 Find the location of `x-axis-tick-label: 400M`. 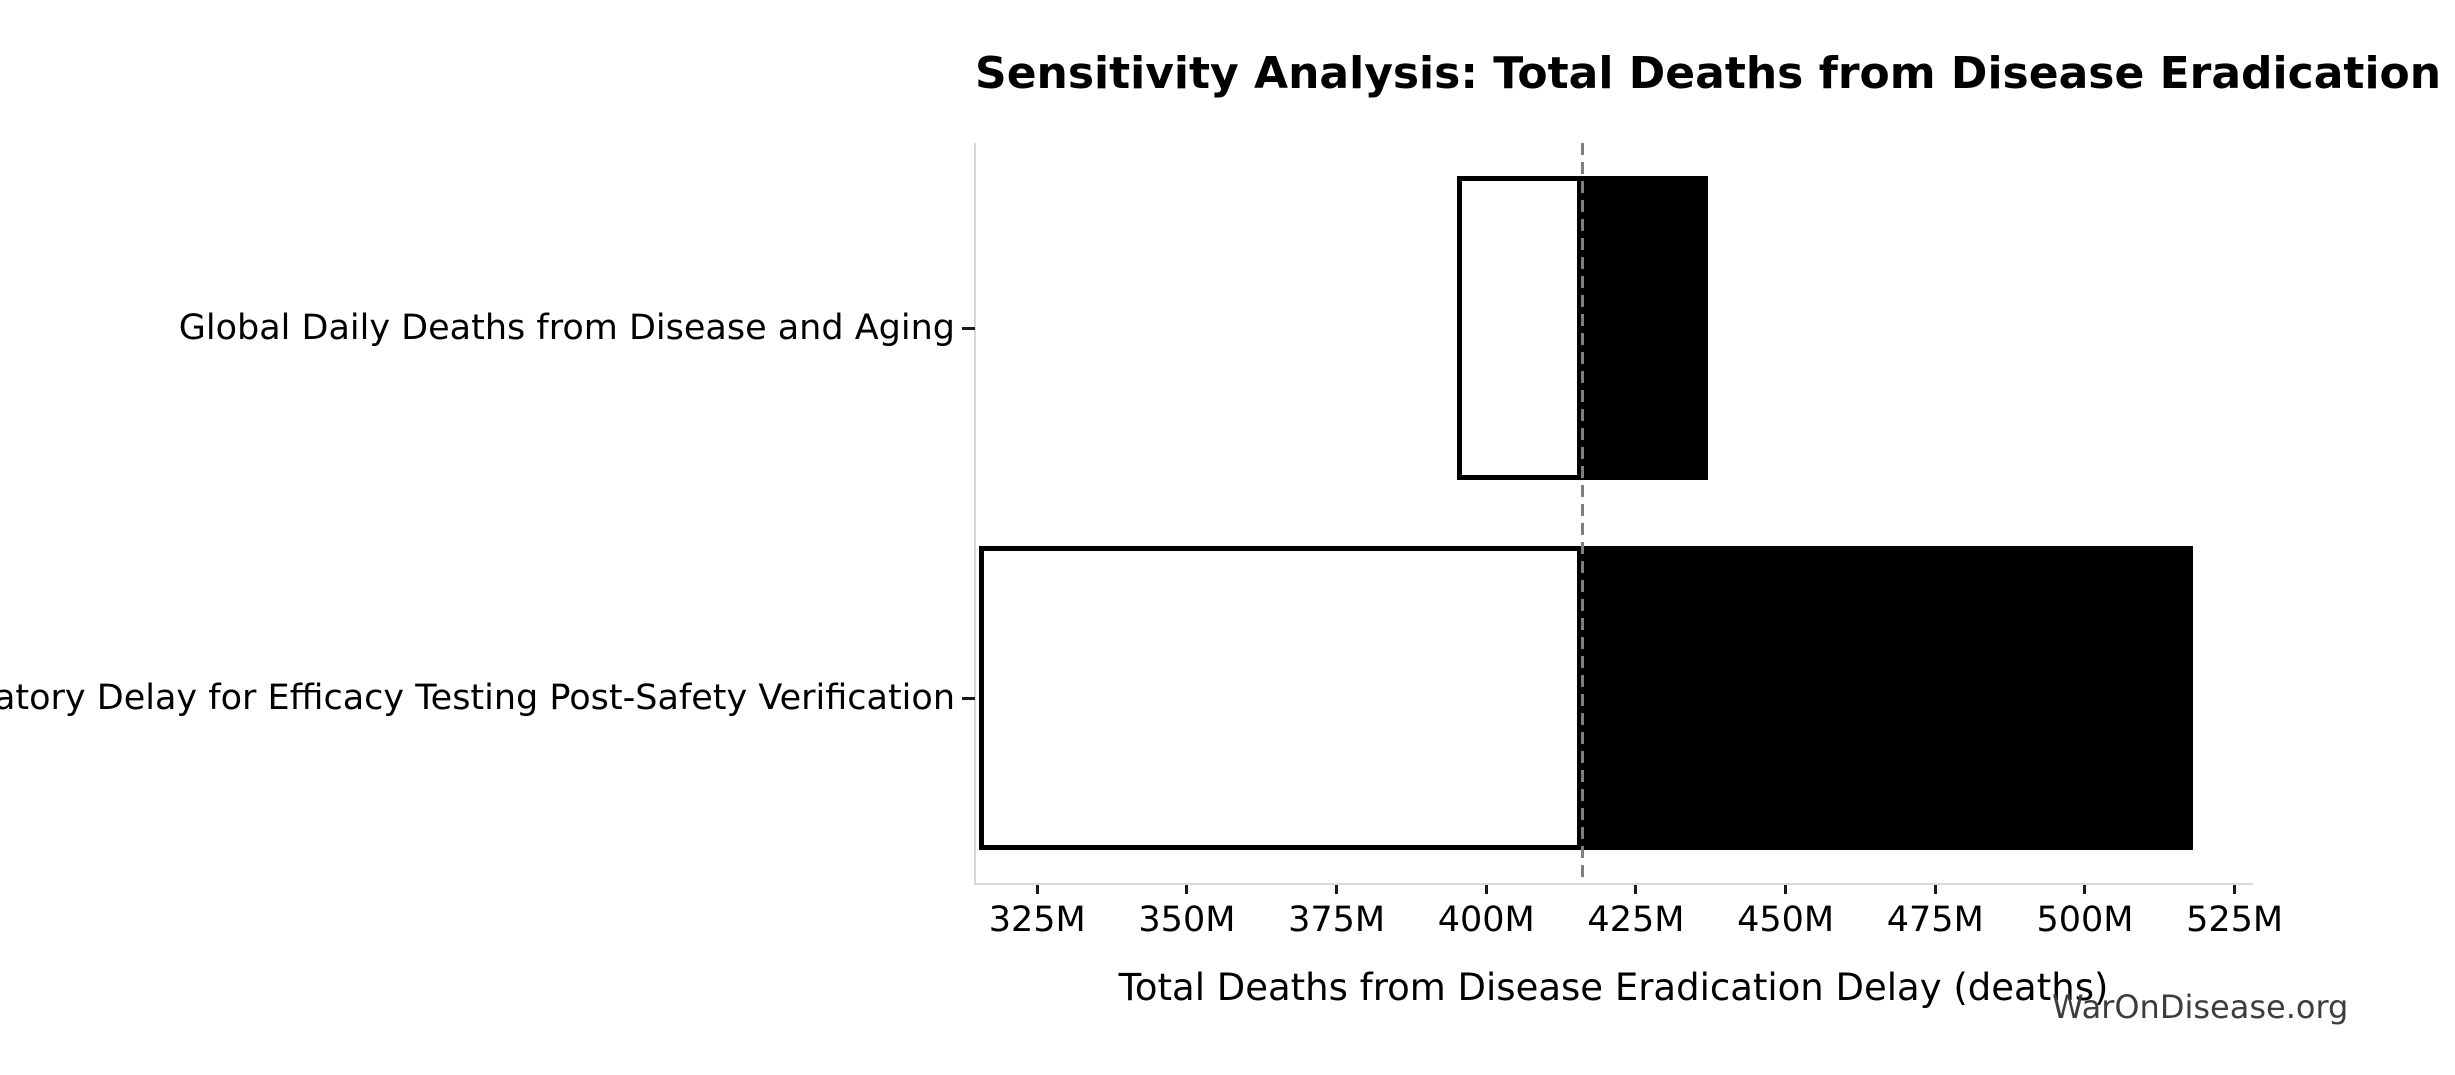

x-axis-tick-label: 400M is located at coordinates (1486, 920).